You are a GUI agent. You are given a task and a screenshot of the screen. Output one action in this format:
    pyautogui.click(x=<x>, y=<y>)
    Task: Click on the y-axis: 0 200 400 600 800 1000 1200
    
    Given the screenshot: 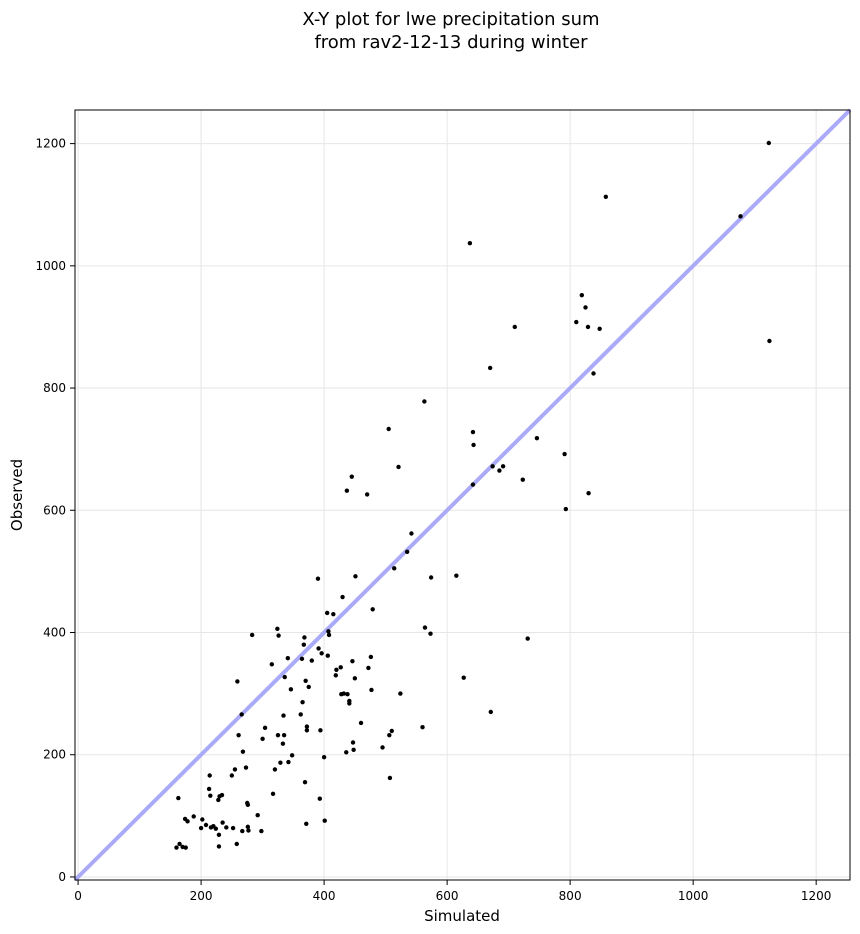 What is the action you would take?
    pyautogui.click(x=55, y=510)
    